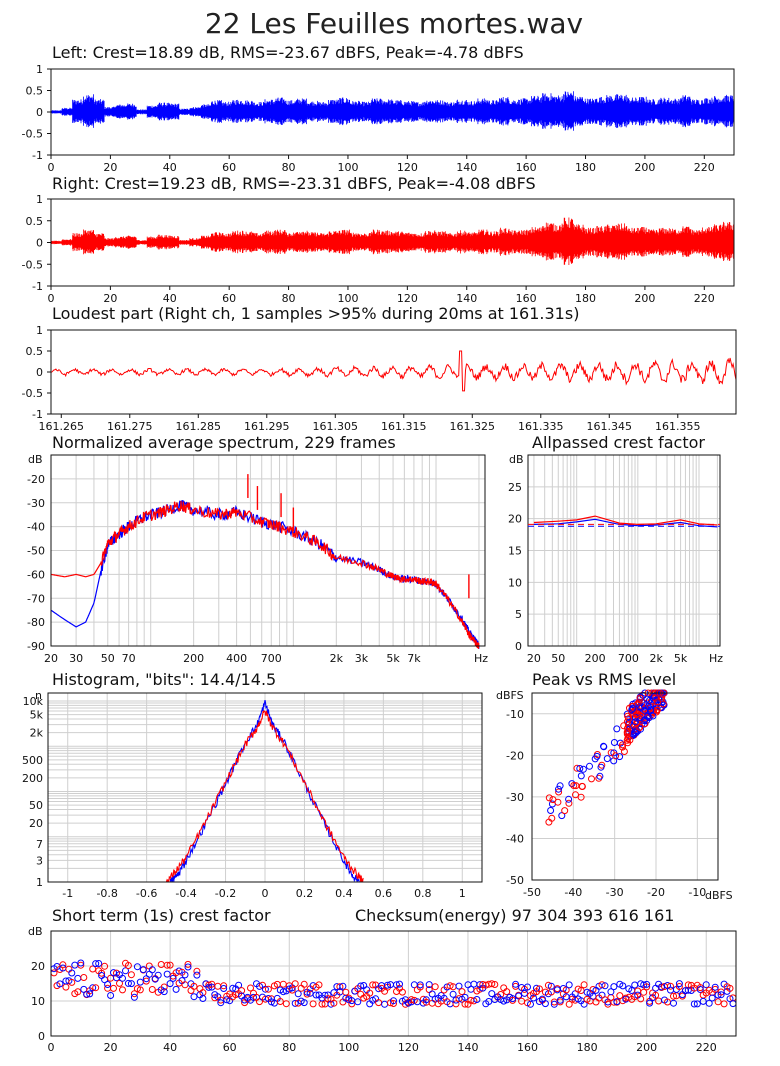 The image size is (780, 1066). I want to click on x-tick-label: 140, so click(467, 1047).